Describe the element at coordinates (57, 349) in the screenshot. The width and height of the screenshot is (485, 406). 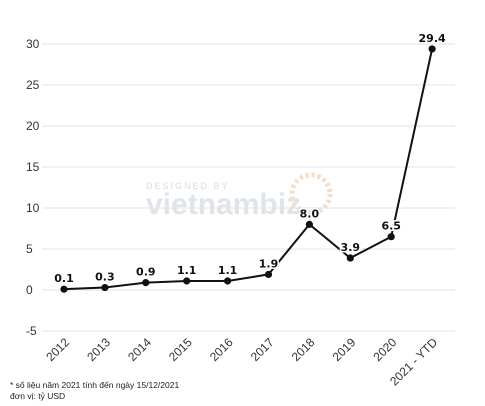
I see `x-tick-label: 2012` at that location.